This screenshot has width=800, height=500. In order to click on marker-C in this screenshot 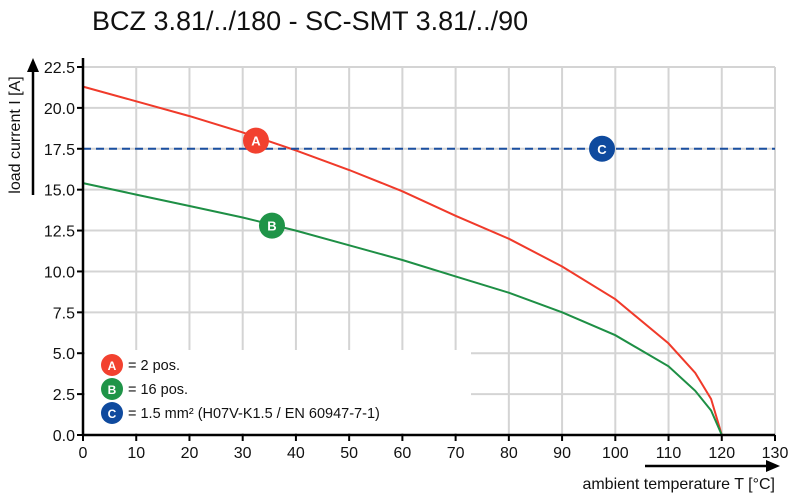, I will do `click(602, 148)`.